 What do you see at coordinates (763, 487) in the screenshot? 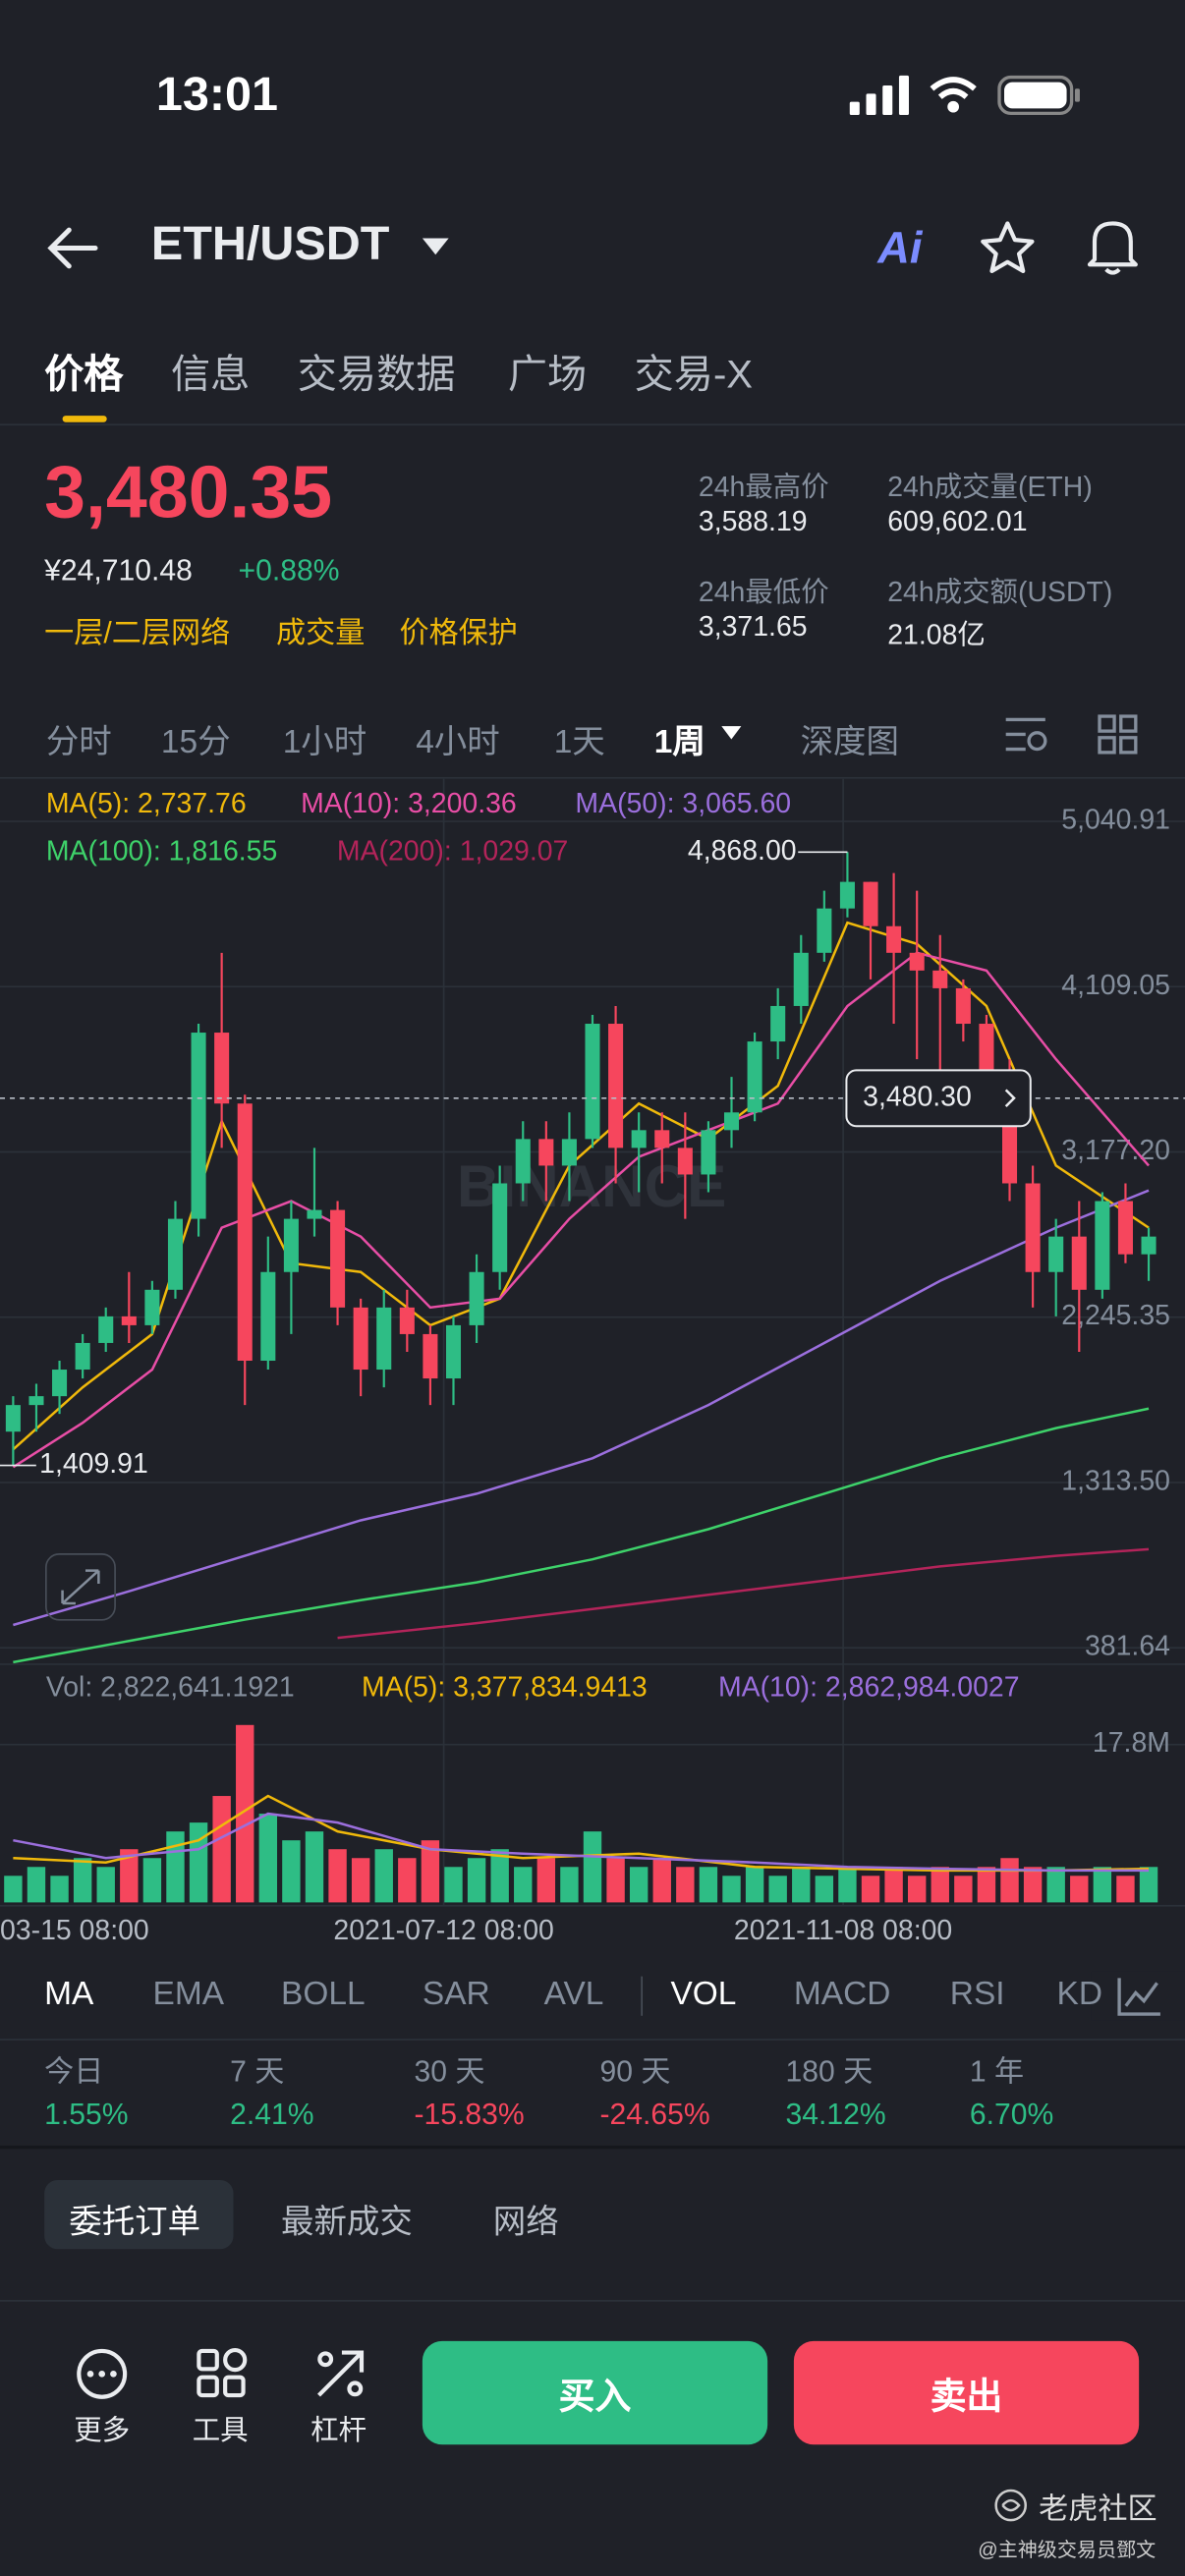
I see `stat-label: 24h最高价` at bounding box center [763, 487].